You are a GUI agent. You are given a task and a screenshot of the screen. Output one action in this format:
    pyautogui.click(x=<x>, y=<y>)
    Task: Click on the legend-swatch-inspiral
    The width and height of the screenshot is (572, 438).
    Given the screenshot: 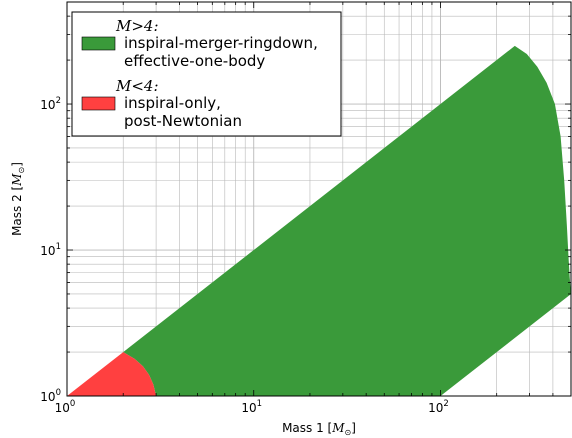 What is the action you would take?
    pyautogui.click(x=98, y=103)
    